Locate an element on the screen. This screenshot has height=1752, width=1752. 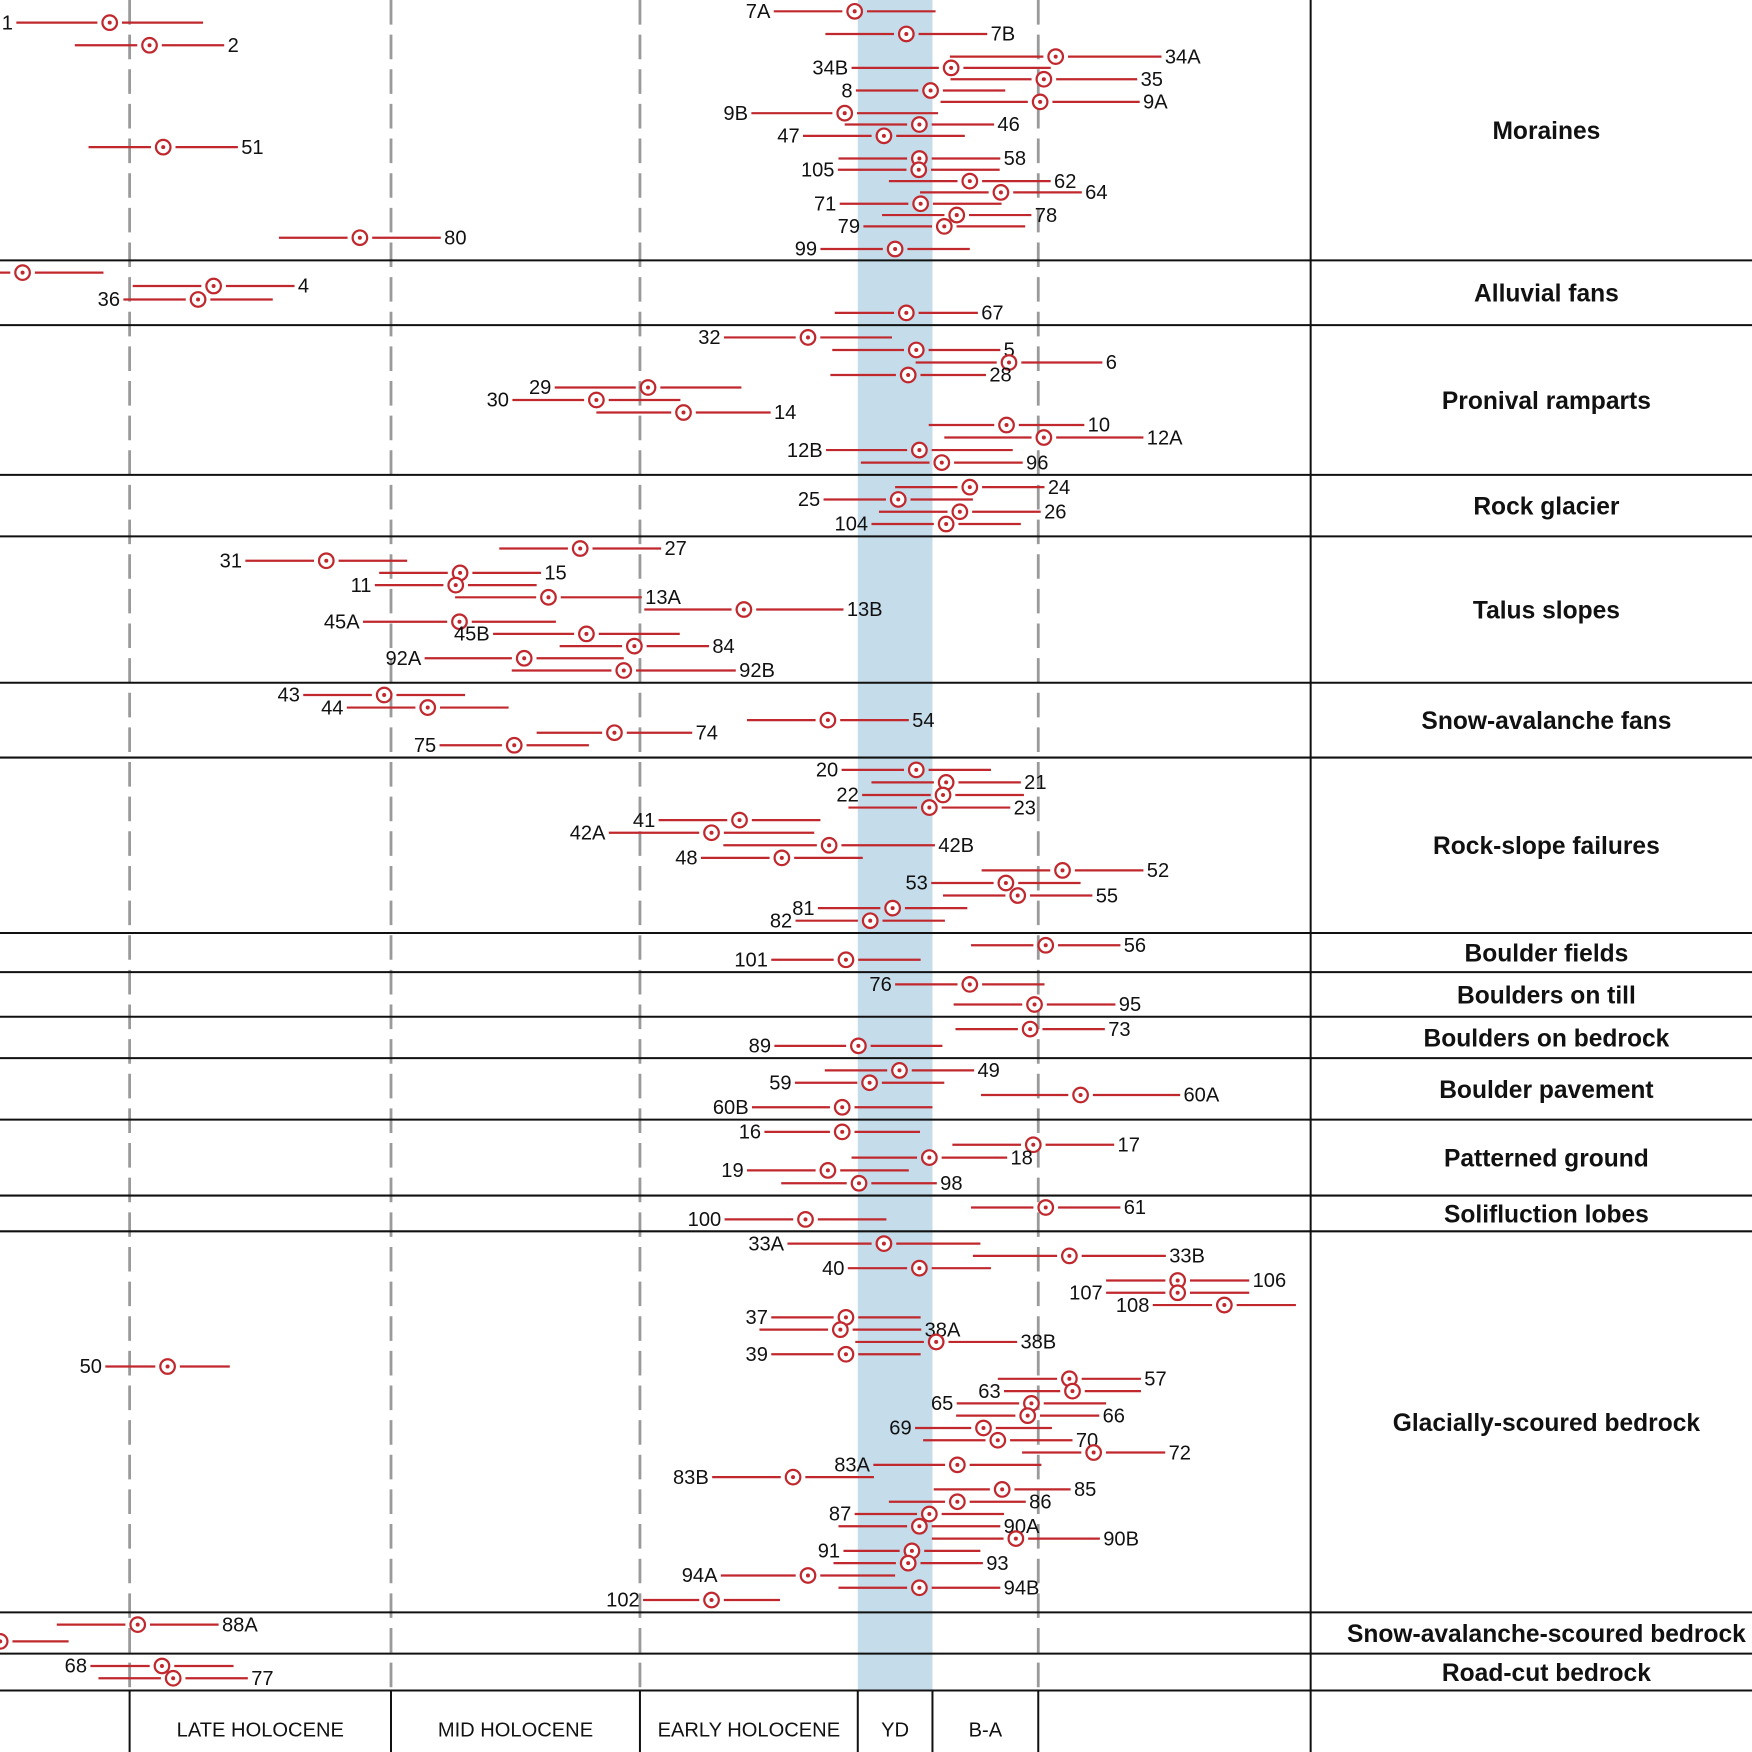
point-label: 72 is located at coordinates (1180, 1453).